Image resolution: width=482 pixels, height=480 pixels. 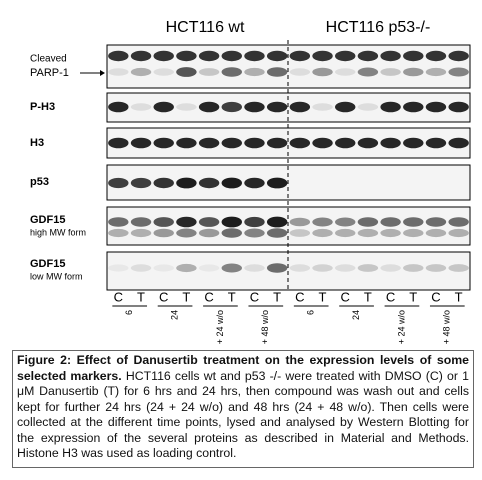 I want to click on arrow-head, so click(x=102, y=73).